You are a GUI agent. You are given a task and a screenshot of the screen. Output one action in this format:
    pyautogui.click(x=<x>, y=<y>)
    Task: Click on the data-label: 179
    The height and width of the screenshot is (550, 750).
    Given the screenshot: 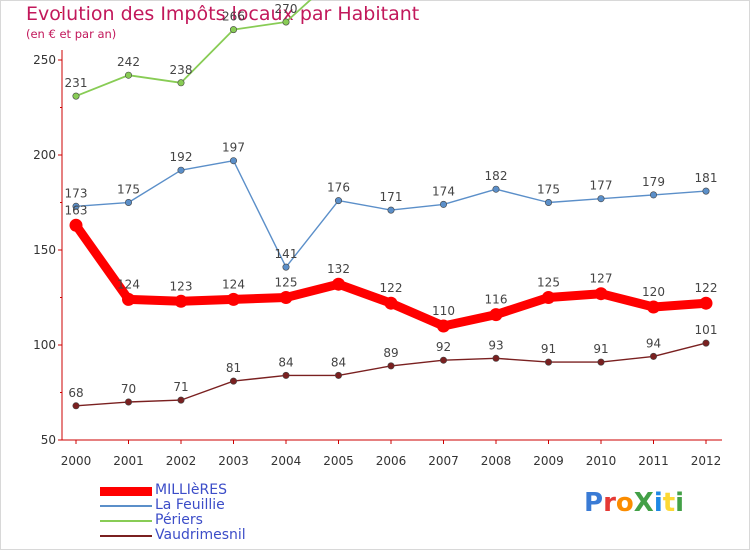 What is the action you would take?
    pyautogui.click(x=653, y=182)
    